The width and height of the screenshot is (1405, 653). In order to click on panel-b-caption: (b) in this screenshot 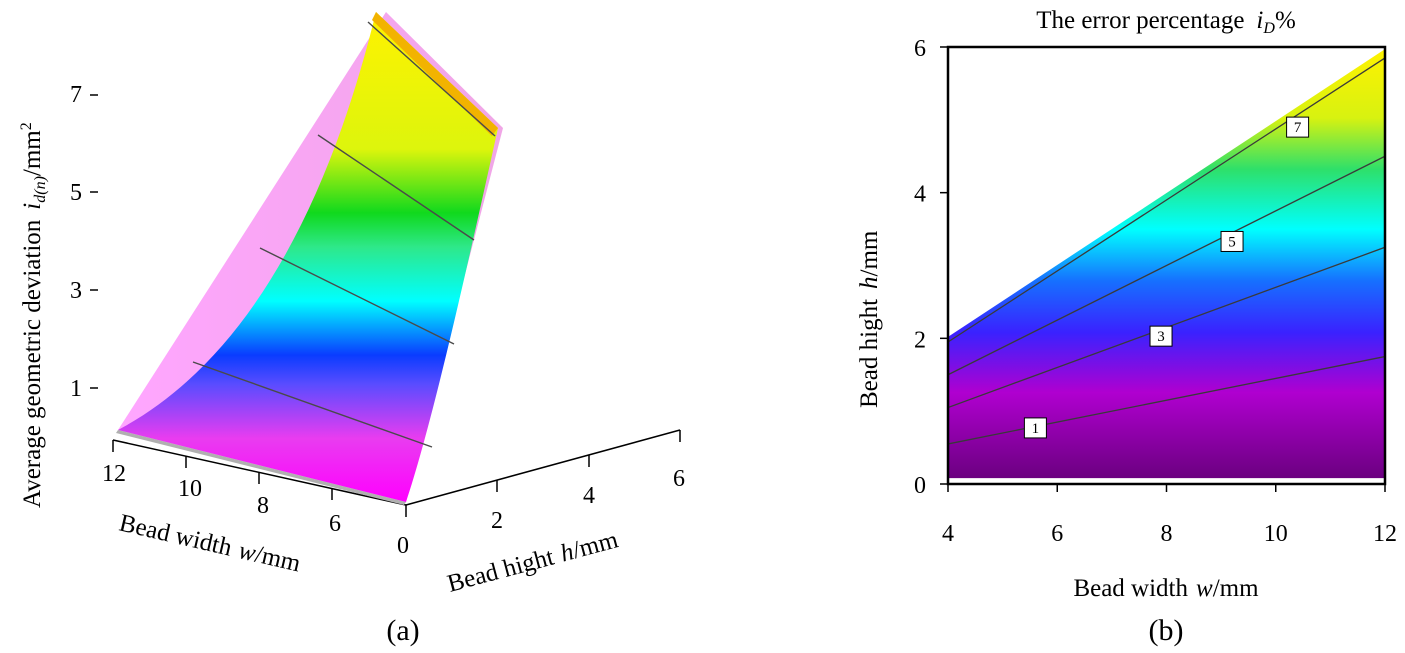, I will do `click(1166, 630)`.